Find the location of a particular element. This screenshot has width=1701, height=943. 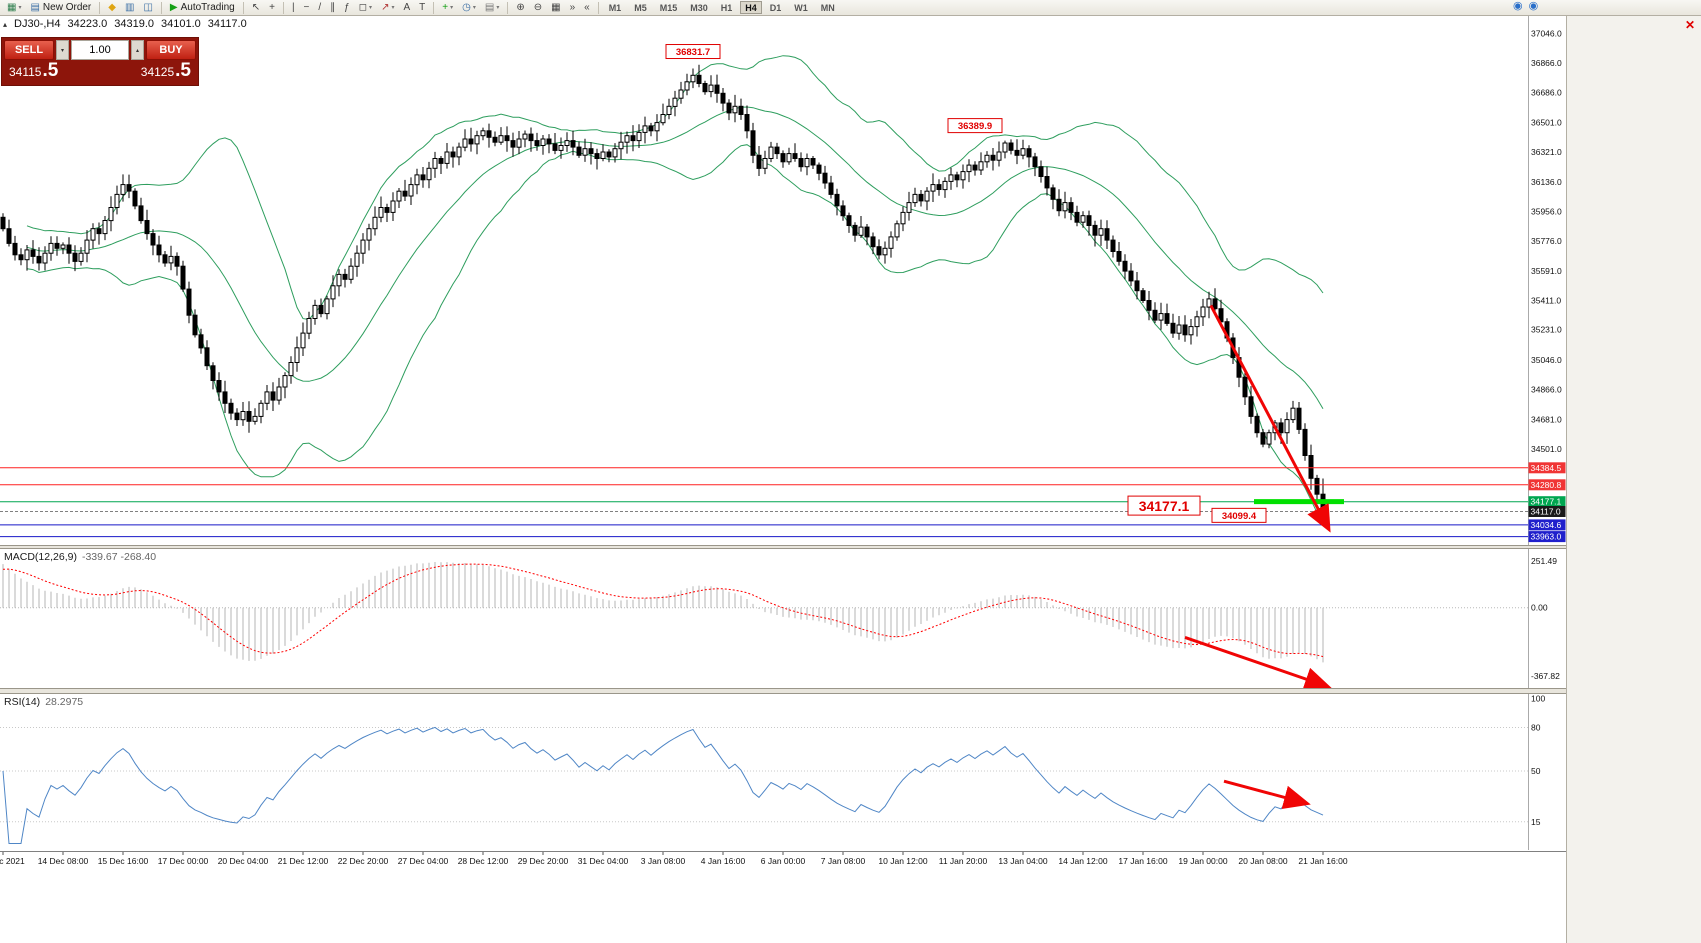

horizontal-line-icon: − is located at coordinates (307, 8).